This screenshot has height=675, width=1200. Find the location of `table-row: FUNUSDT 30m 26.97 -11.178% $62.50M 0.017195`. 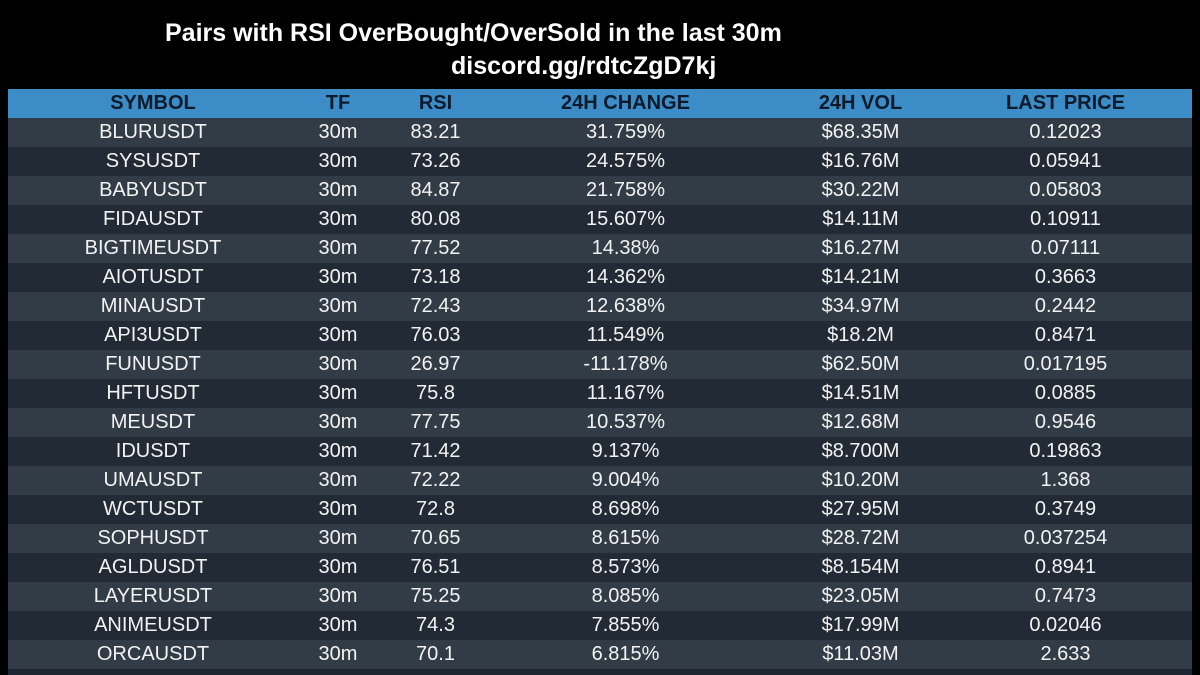

table-row: FUNUSDT 30m 26.97 -11.178% $62.50M 0.017195 is located at coordinates (600, 364).